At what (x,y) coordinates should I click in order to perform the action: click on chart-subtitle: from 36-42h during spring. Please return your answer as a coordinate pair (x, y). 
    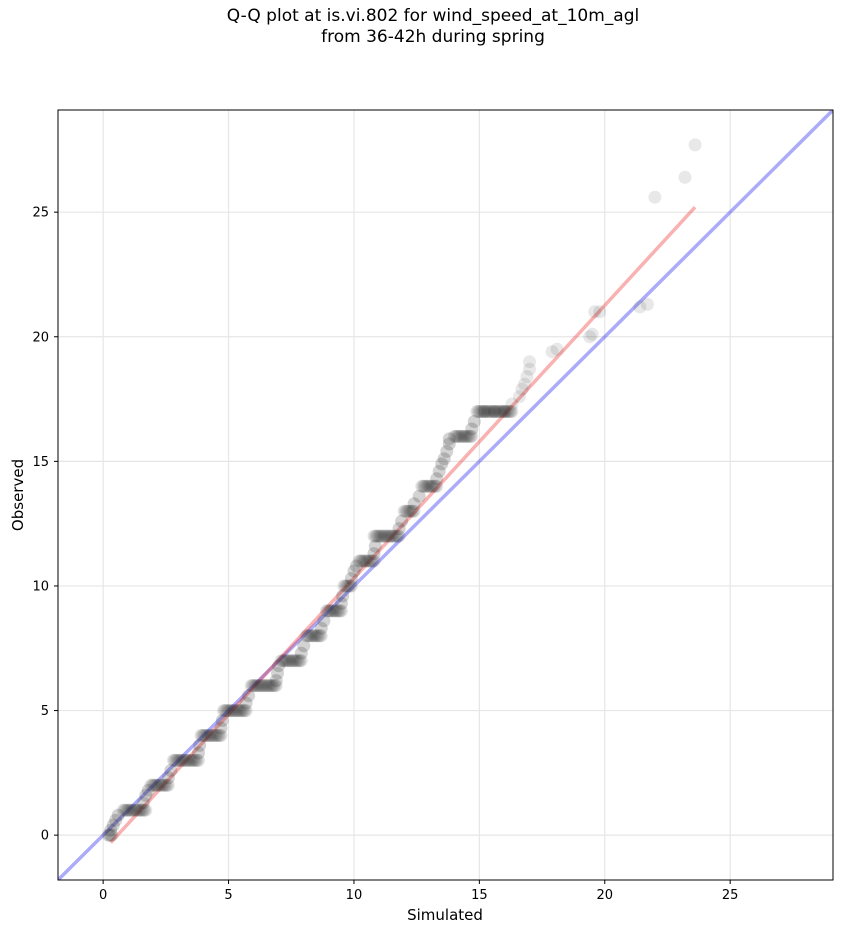
    Looking at the image, I should click on (433, 37).